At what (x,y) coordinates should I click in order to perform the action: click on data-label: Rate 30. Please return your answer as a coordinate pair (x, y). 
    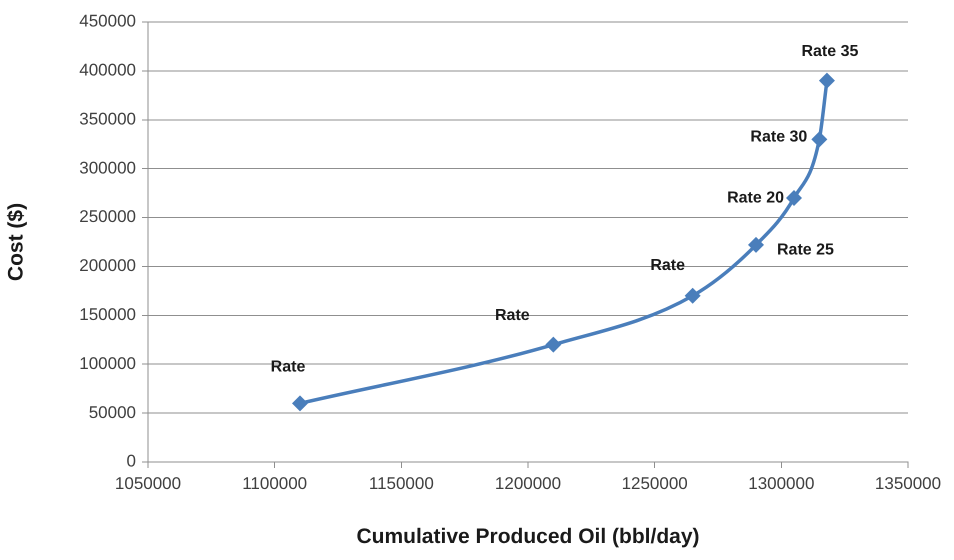
    Looking at the image, I should click on (779, 137).